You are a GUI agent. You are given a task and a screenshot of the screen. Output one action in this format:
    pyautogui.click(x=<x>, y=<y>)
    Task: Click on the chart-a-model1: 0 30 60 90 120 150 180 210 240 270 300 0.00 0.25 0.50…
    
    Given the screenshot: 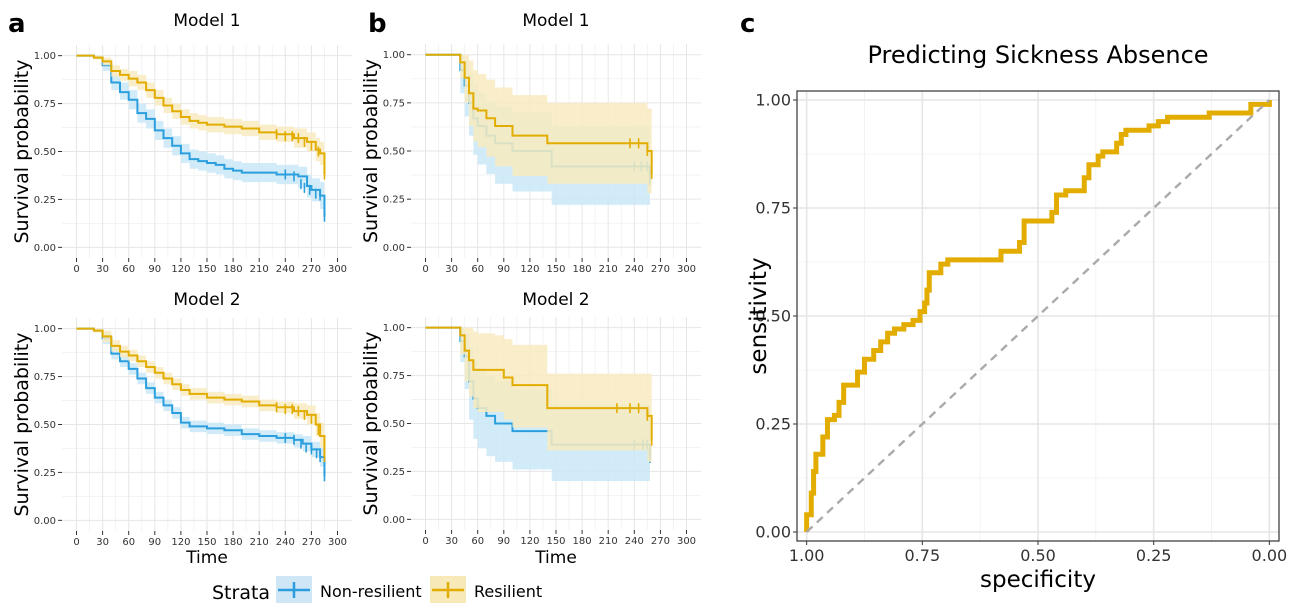 What is the action you would take?
    pyautogui.click(x=181, y=143)
    